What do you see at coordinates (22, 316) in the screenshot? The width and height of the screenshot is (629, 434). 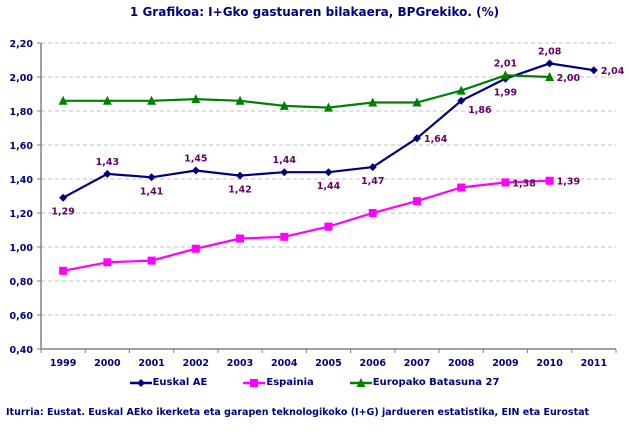 I see `y-tick-label: 0,60` at bounding box center [22, 316].